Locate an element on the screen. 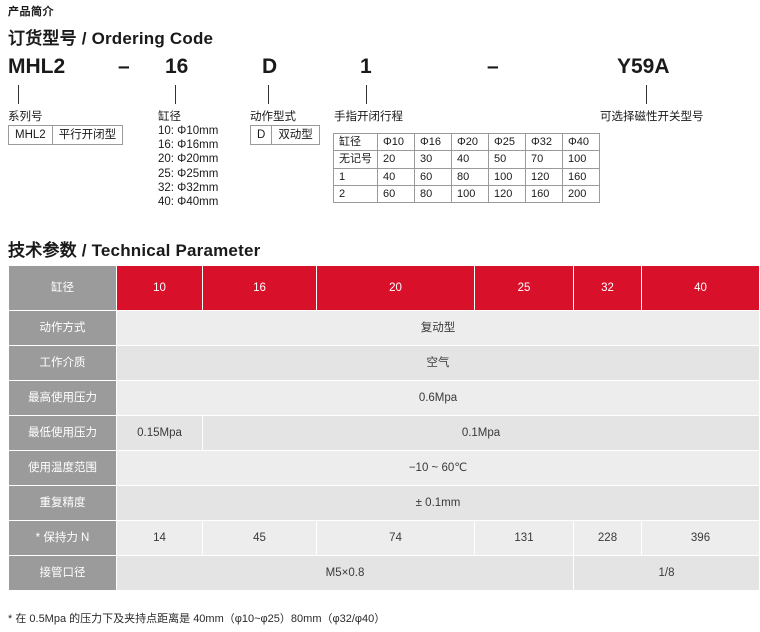 Image resolution: width=760 pixels, height=632 pixels. bore-value-cell: 25 is located at coordinates (524, 288).